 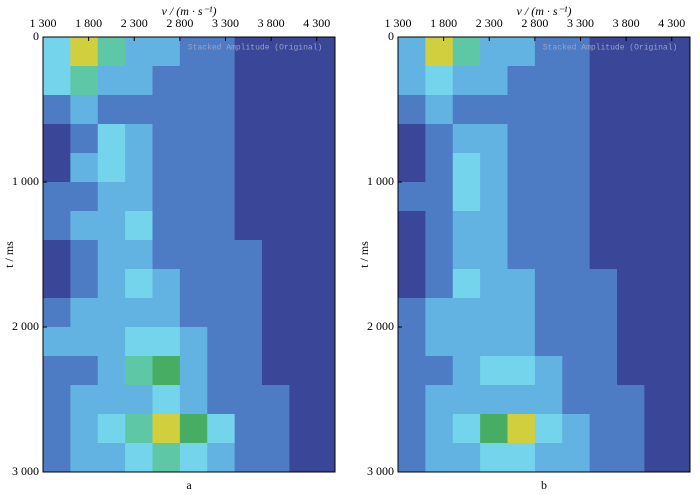 I want to click on y-tick-label: 3 000, so click(x=25, y=471).